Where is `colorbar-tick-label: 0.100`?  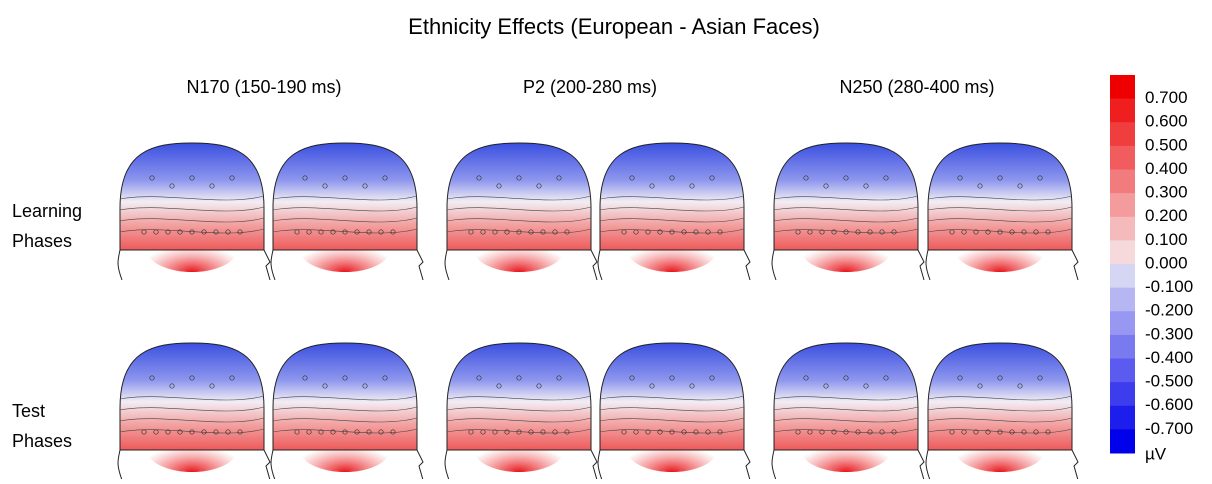 colorbar-tick-label: 0.100 is located at coordinates (1166, 239).